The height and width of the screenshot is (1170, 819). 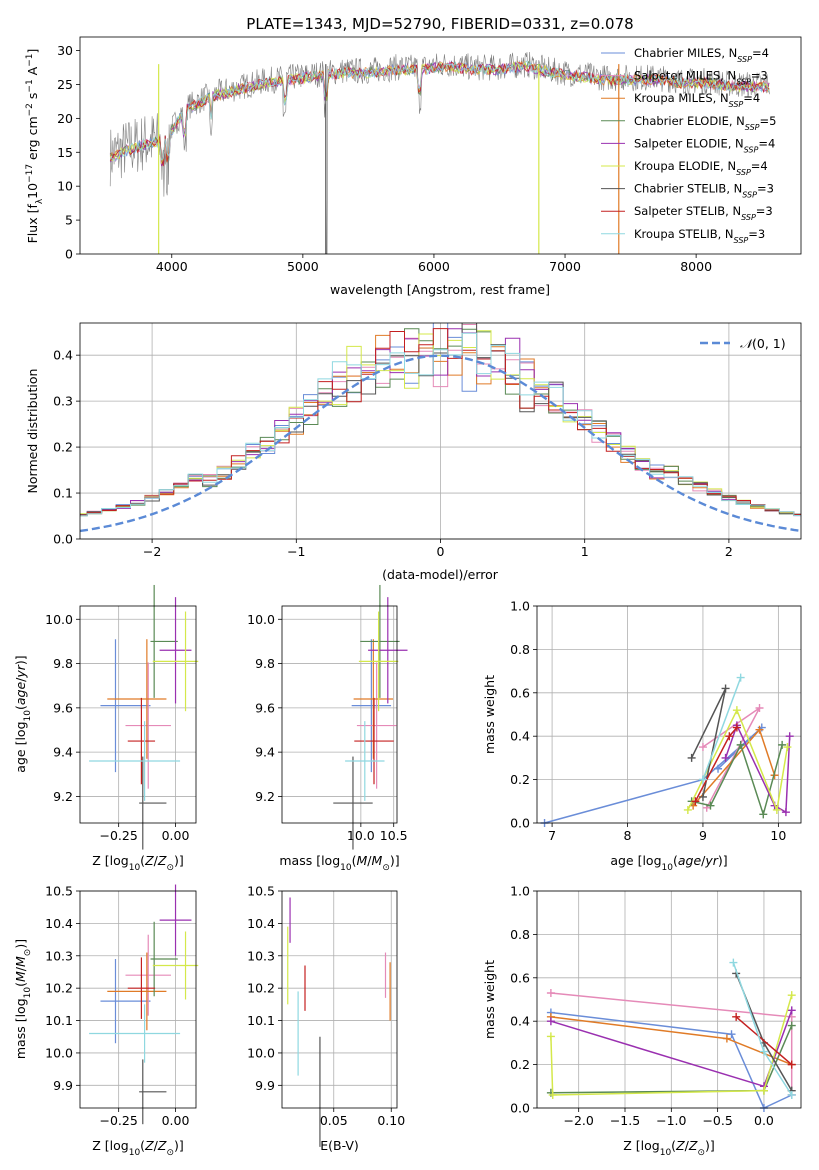 I want to click on spectrum-plot-area, so click(x=439, y=152).